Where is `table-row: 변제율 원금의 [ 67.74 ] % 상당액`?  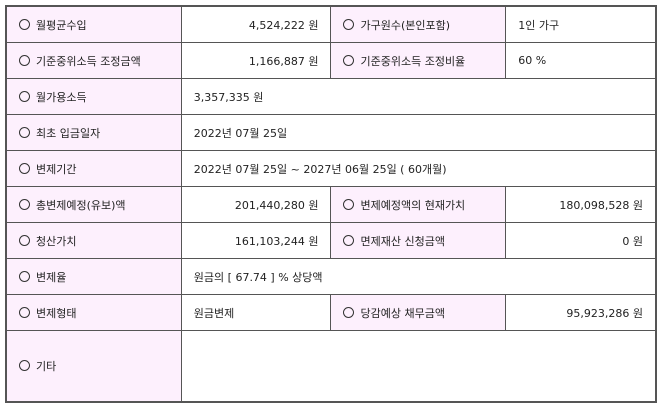
table-row: 변제율 원금의 [ 67.74 ] % 상당액 is located at coordinates (331, 276).